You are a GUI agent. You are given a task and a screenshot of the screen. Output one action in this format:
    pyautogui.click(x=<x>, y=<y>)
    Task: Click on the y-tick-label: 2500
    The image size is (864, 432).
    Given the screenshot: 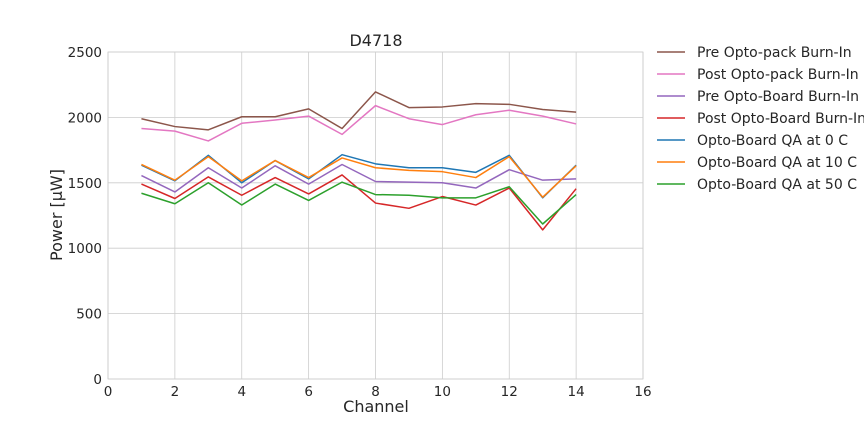 What is the action you would take?
    pyautogui.click(x=85, y=53)
    